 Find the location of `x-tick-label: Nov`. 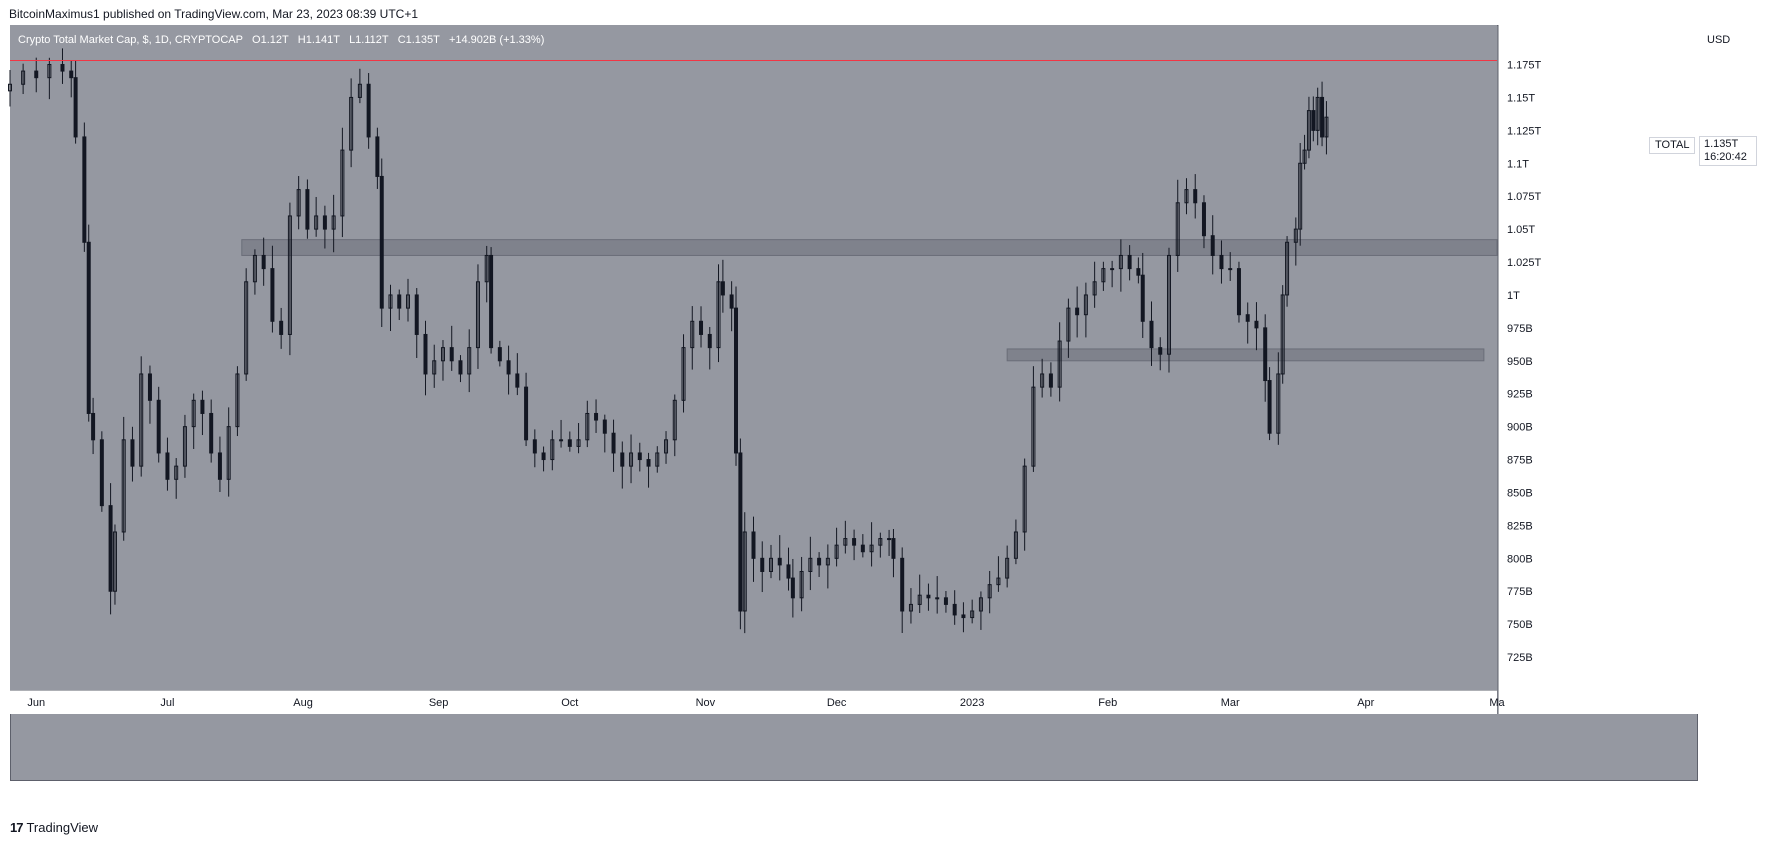

x-tick-label: Nov is located at coordinates (706, 703).